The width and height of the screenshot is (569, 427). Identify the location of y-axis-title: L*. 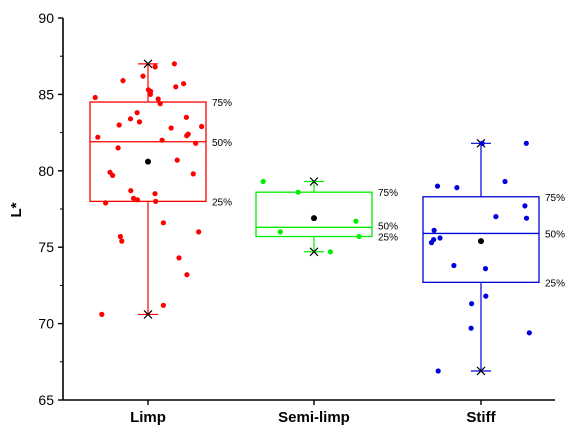
(16, 209).